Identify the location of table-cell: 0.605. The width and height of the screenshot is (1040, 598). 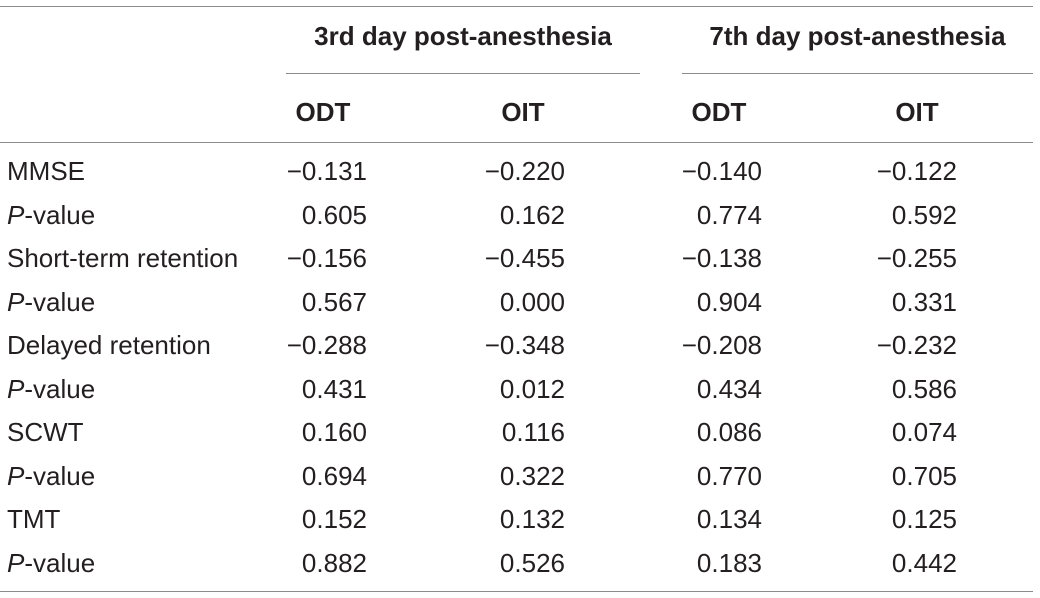
(334, 214).